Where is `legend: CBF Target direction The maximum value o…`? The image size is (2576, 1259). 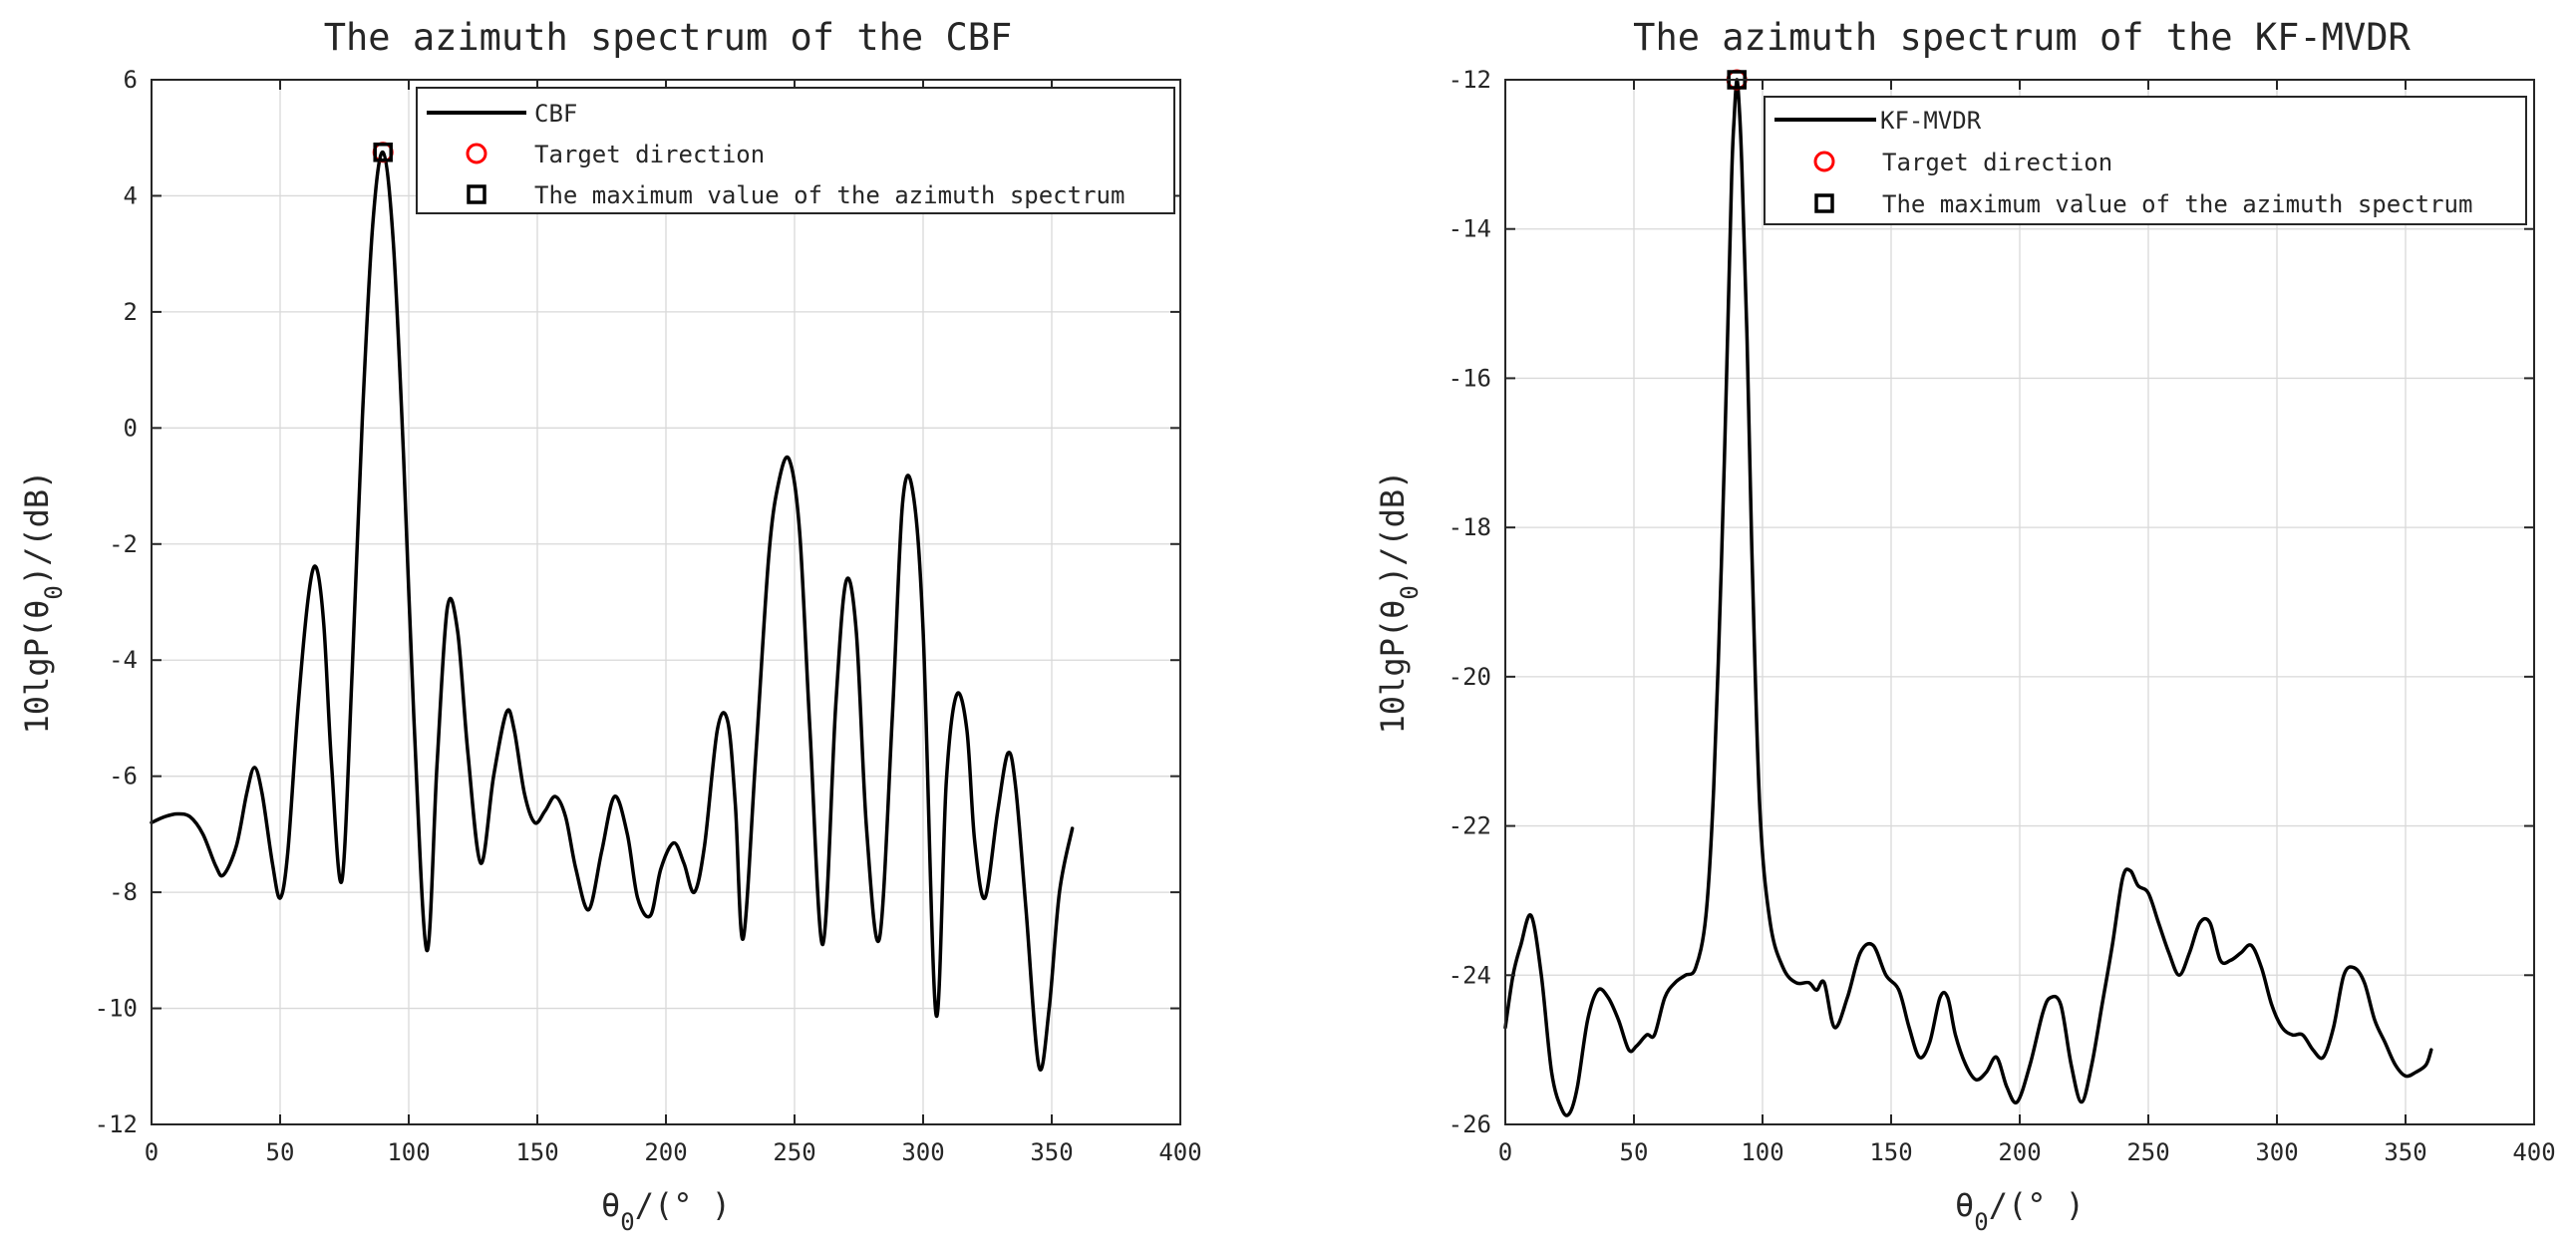
legend: CBF Target direction The maximum value o… is located at coordinates (795, 150).